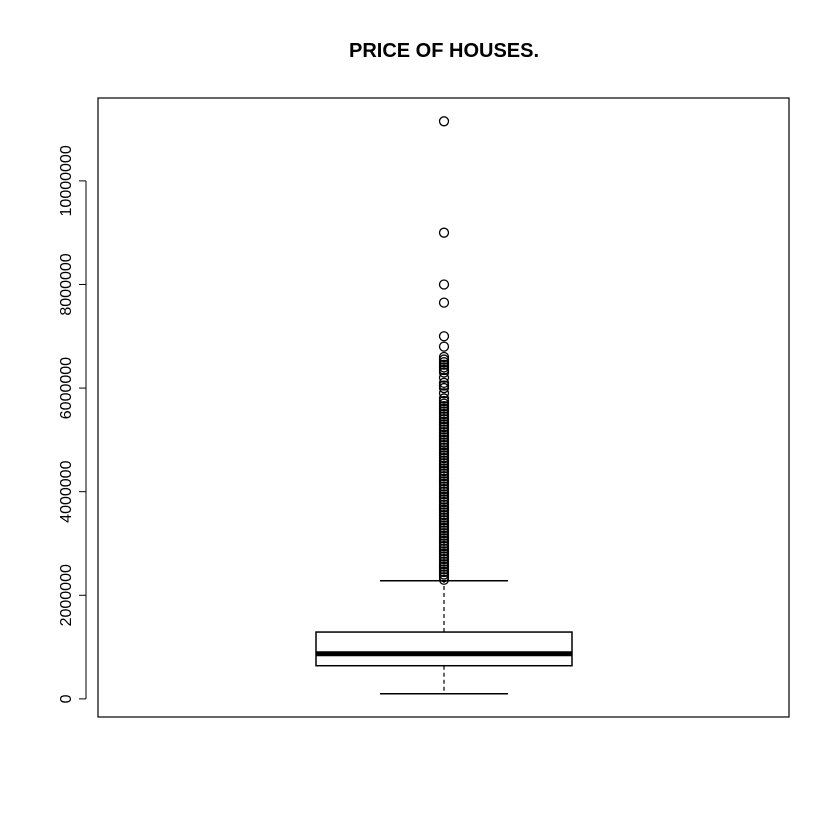  Describe the element at coordinates (66, 284) in the screenshot. I see `y-tick-label: 8000000` at that location.